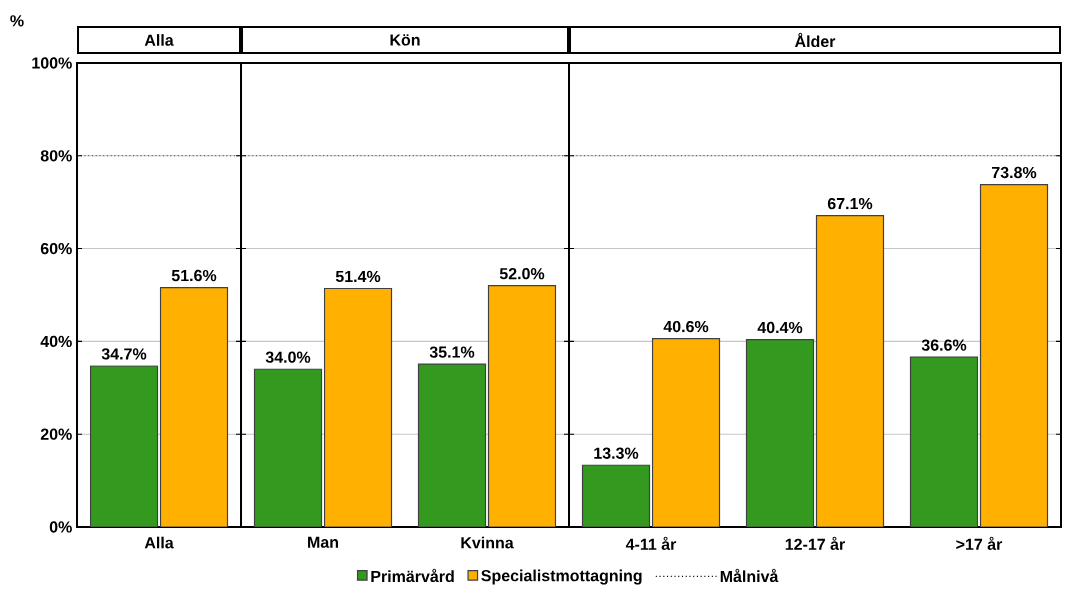  Describe the element at coordinates (159, 542) in the screenshot. I see `x-tick-label: Alla` at that location.